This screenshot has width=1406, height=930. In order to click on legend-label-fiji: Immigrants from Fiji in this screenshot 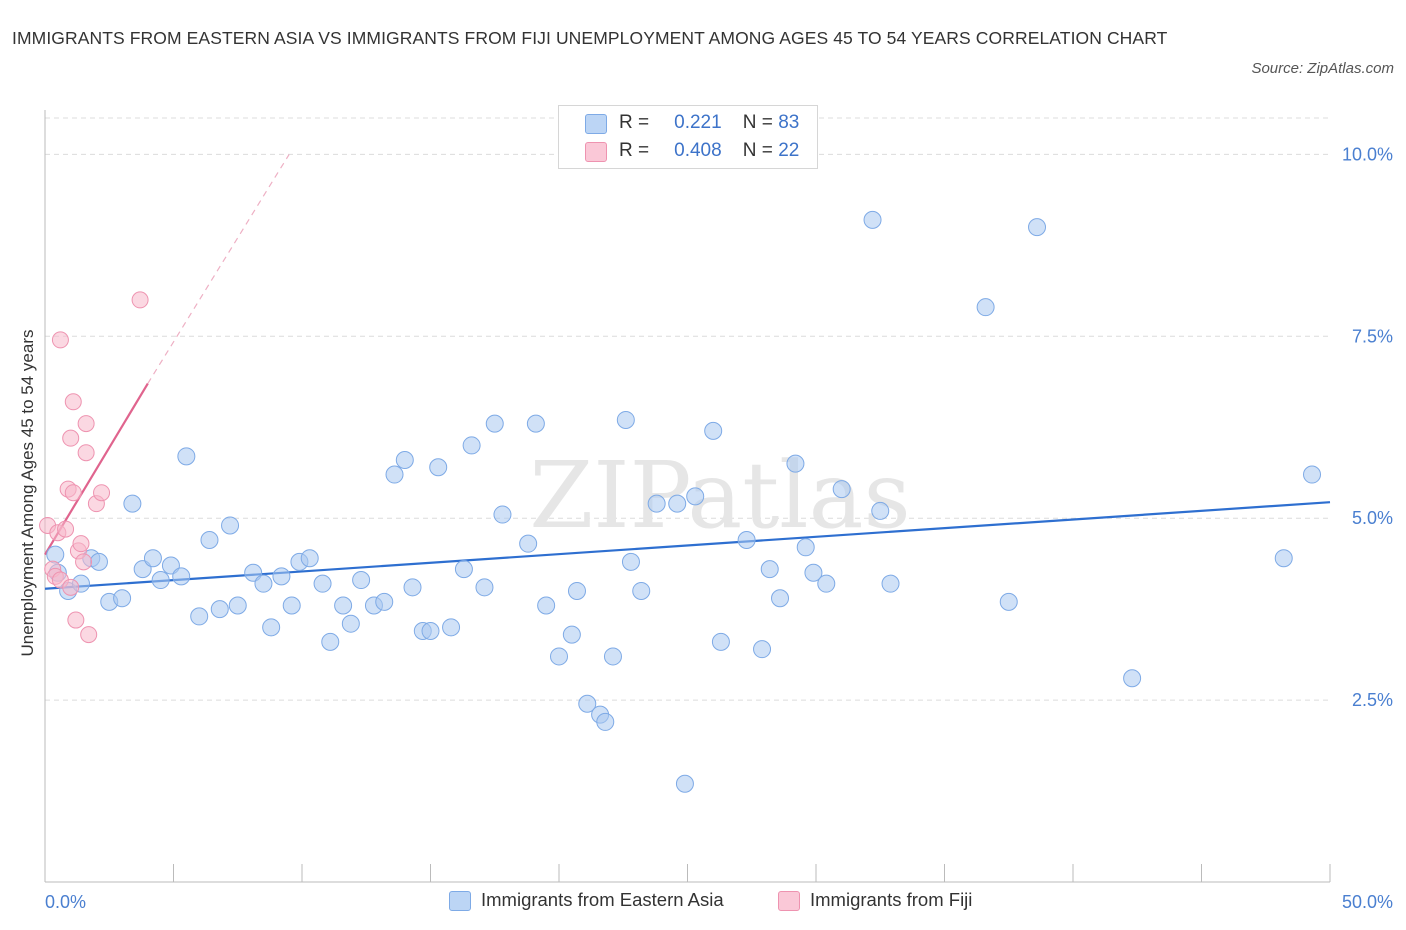, I will do `click(891, 899)`.